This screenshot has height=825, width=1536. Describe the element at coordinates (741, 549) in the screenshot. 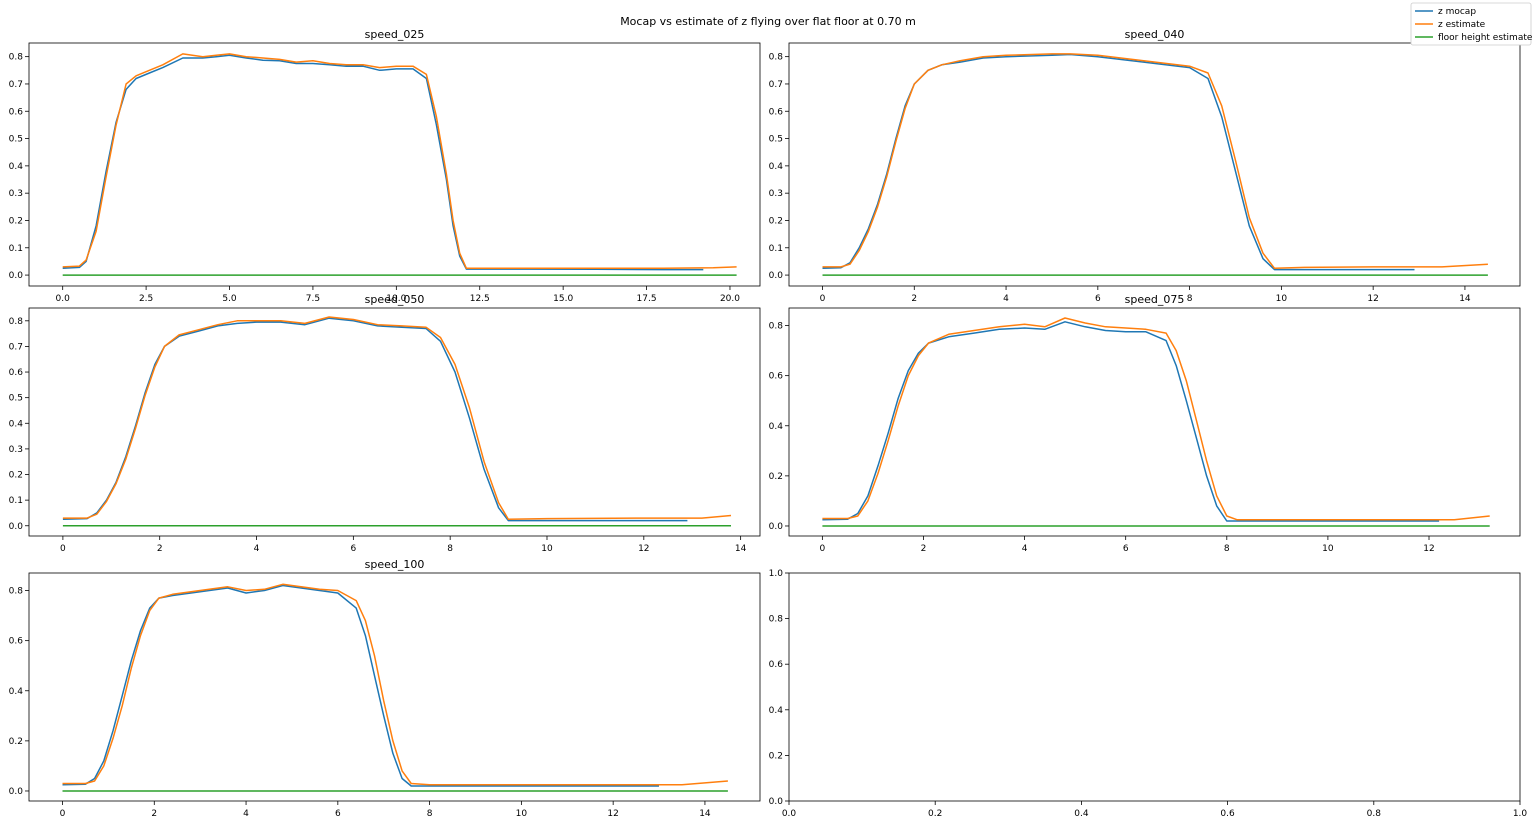

I see `x-tick-label: 14` at that location.